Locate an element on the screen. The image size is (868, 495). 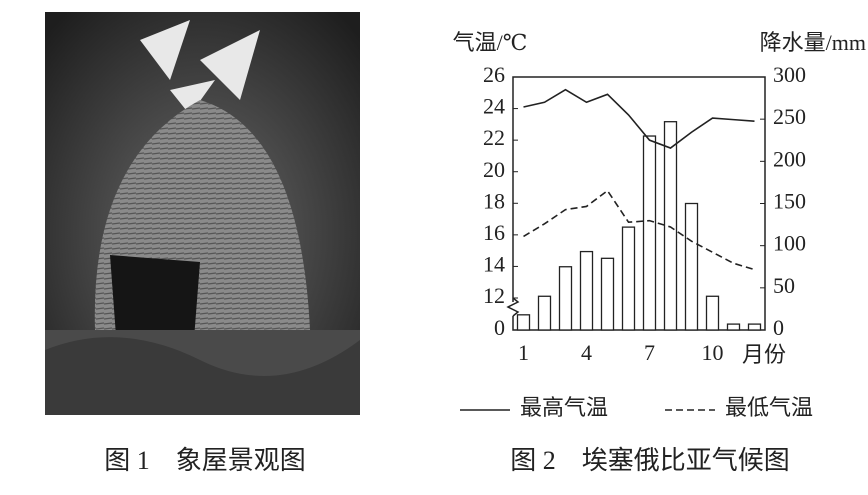
y2-tick-label: 150 is located at coordinates (789, 201).